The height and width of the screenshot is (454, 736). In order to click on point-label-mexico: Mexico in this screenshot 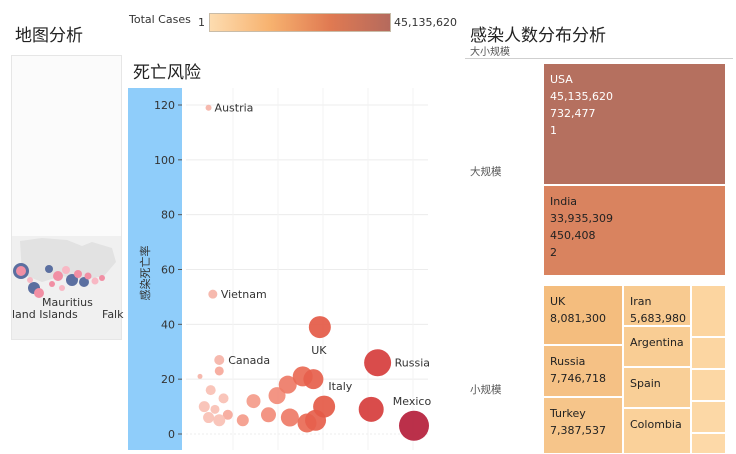, I will do `click(412, 401)`.